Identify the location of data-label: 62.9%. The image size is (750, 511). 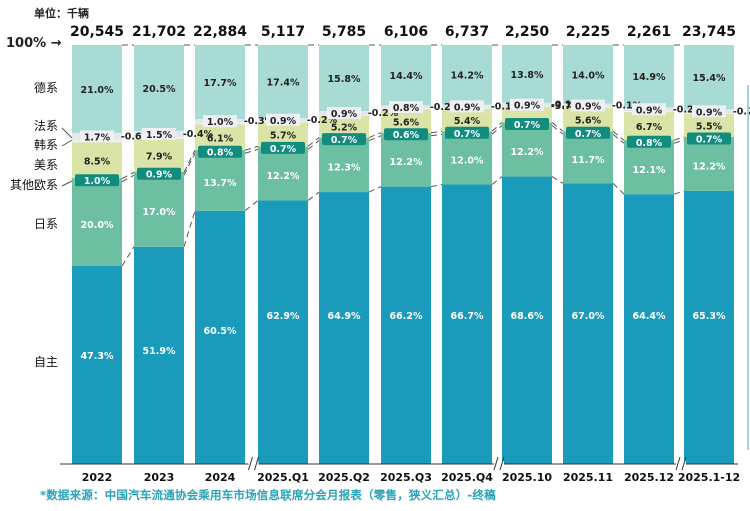
(283, 316).